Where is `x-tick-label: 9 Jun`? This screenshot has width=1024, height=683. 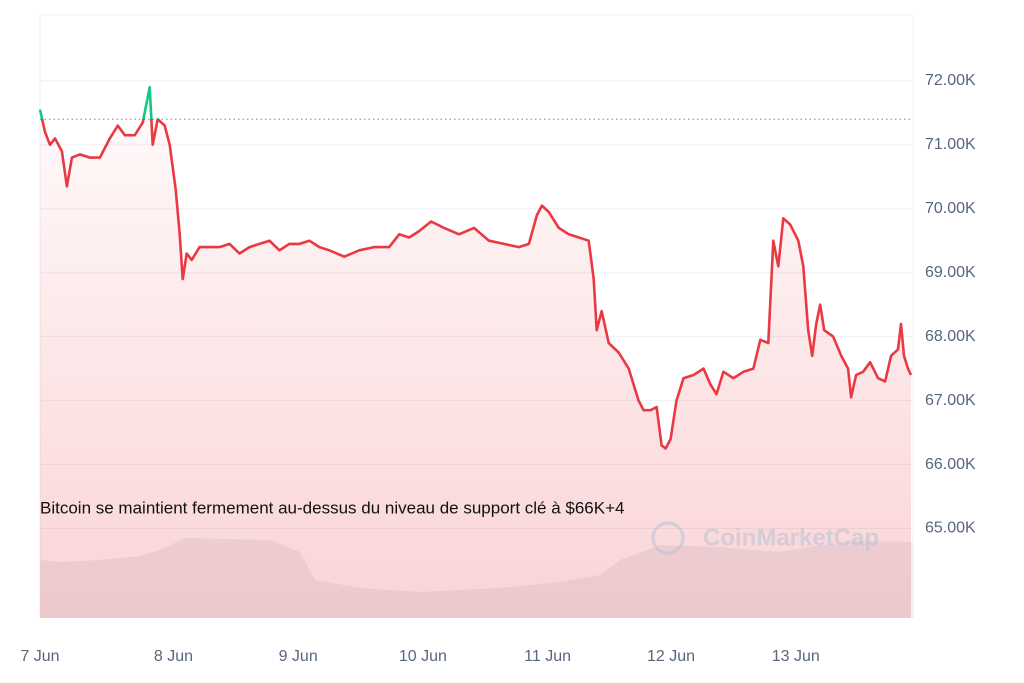
x-tick-label: 9 Jun is located at coordinates (298, 656).